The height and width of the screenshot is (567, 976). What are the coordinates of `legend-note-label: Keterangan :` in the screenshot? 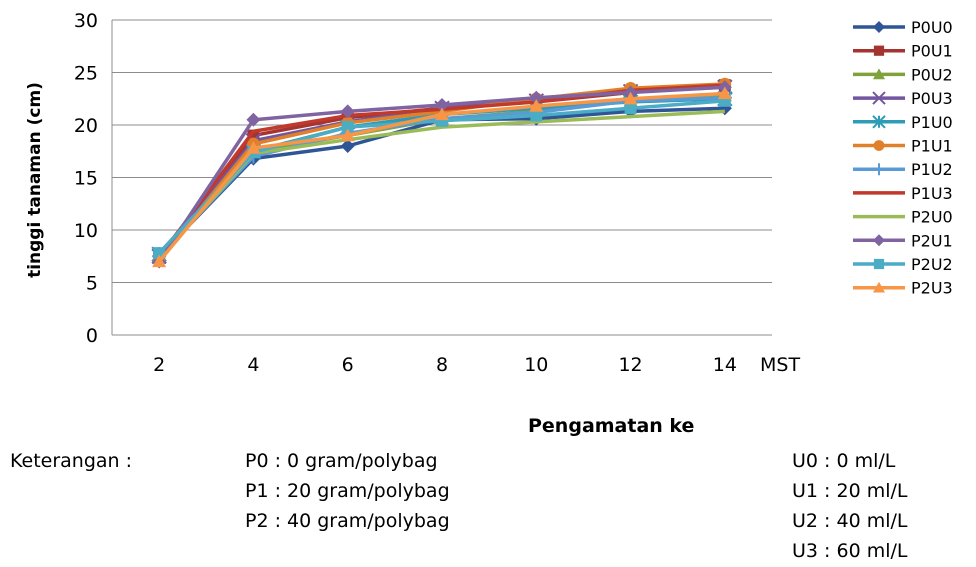 It's located at (71, 461).